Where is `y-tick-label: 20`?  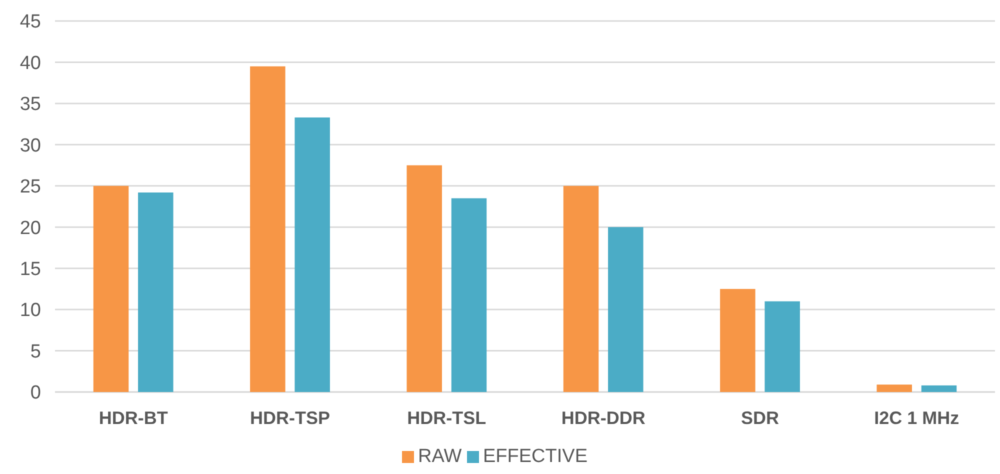 y-tick-label: 20 is located at coordinates (30, 228).